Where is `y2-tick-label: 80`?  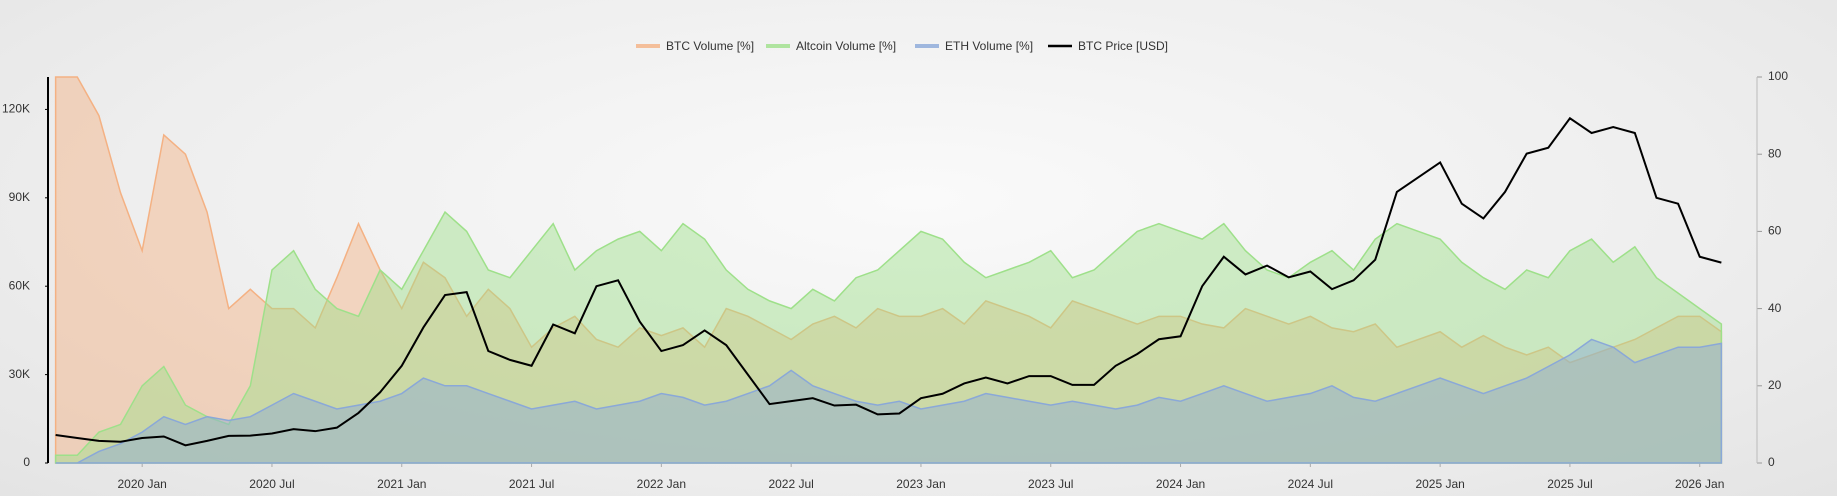 y2-tick-label: 80 is located at coordinates (1775, 153).